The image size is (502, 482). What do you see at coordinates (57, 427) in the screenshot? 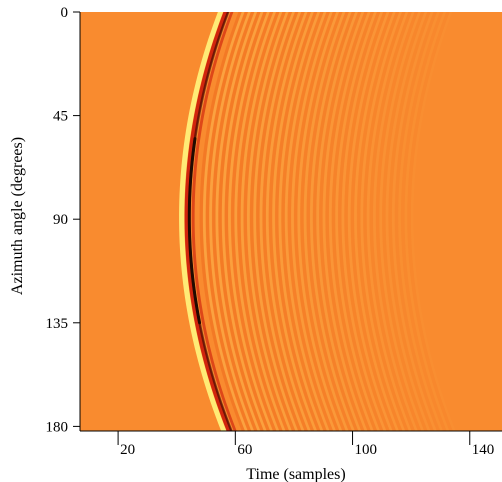
I see `y-tick-label: 180` at bounding box center [57, 427].